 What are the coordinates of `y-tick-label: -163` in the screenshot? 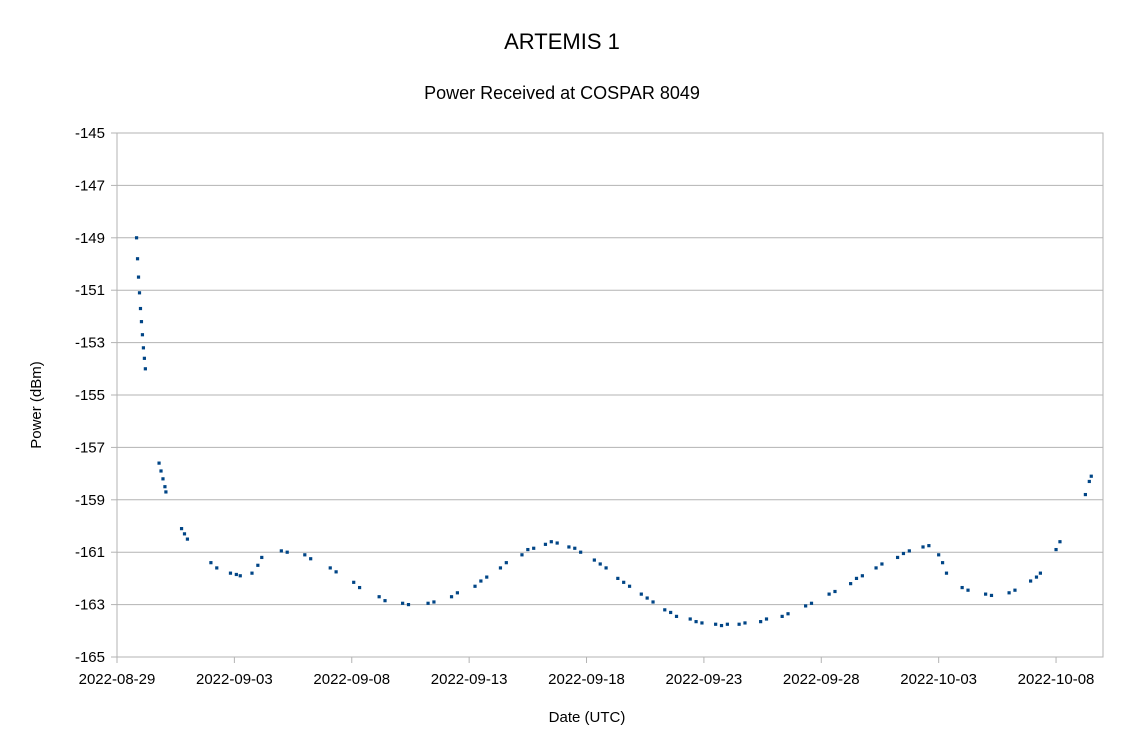 It's located at (90, 605).